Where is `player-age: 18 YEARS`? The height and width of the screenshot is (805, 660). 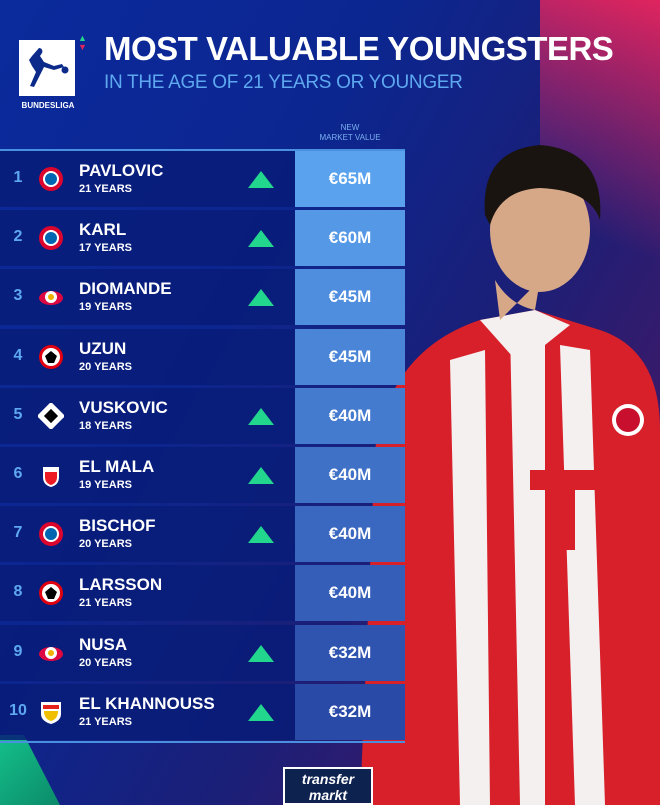 player-age: 18 YEARS is located at coordinates (105, 425).